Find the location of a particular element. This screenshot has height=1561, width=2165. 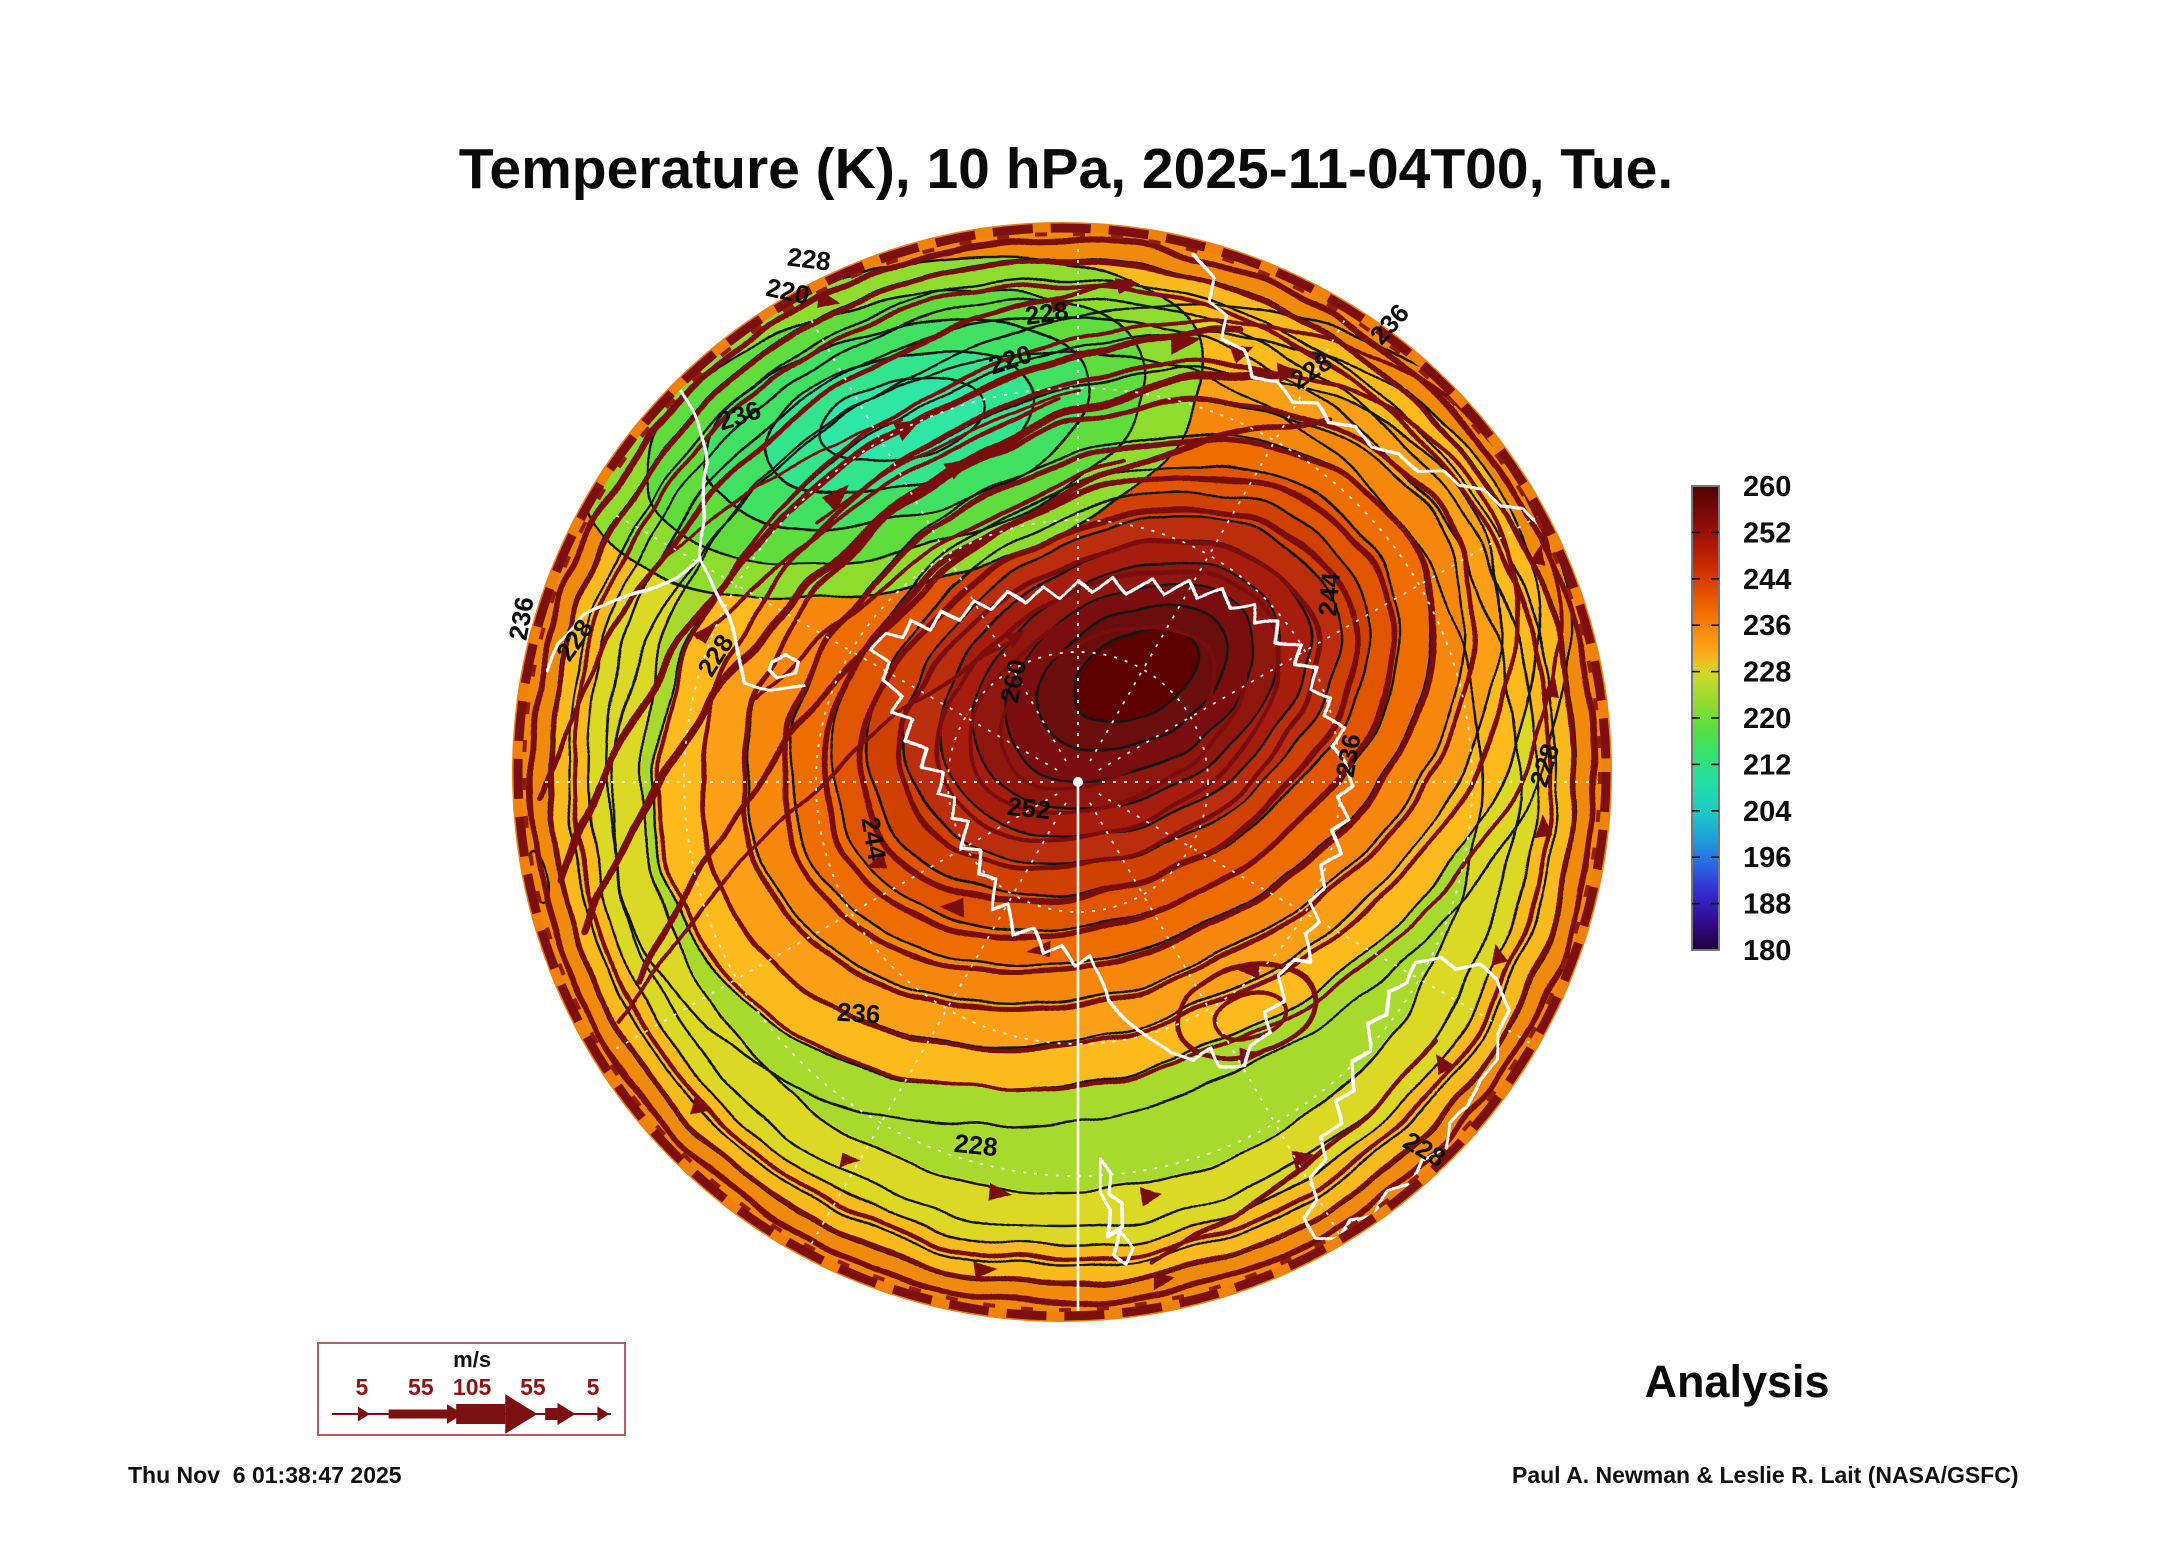

colorbar: 260 252 244 236 228 220 212 204 196 188 180 is located at coordinates (1741, 719).